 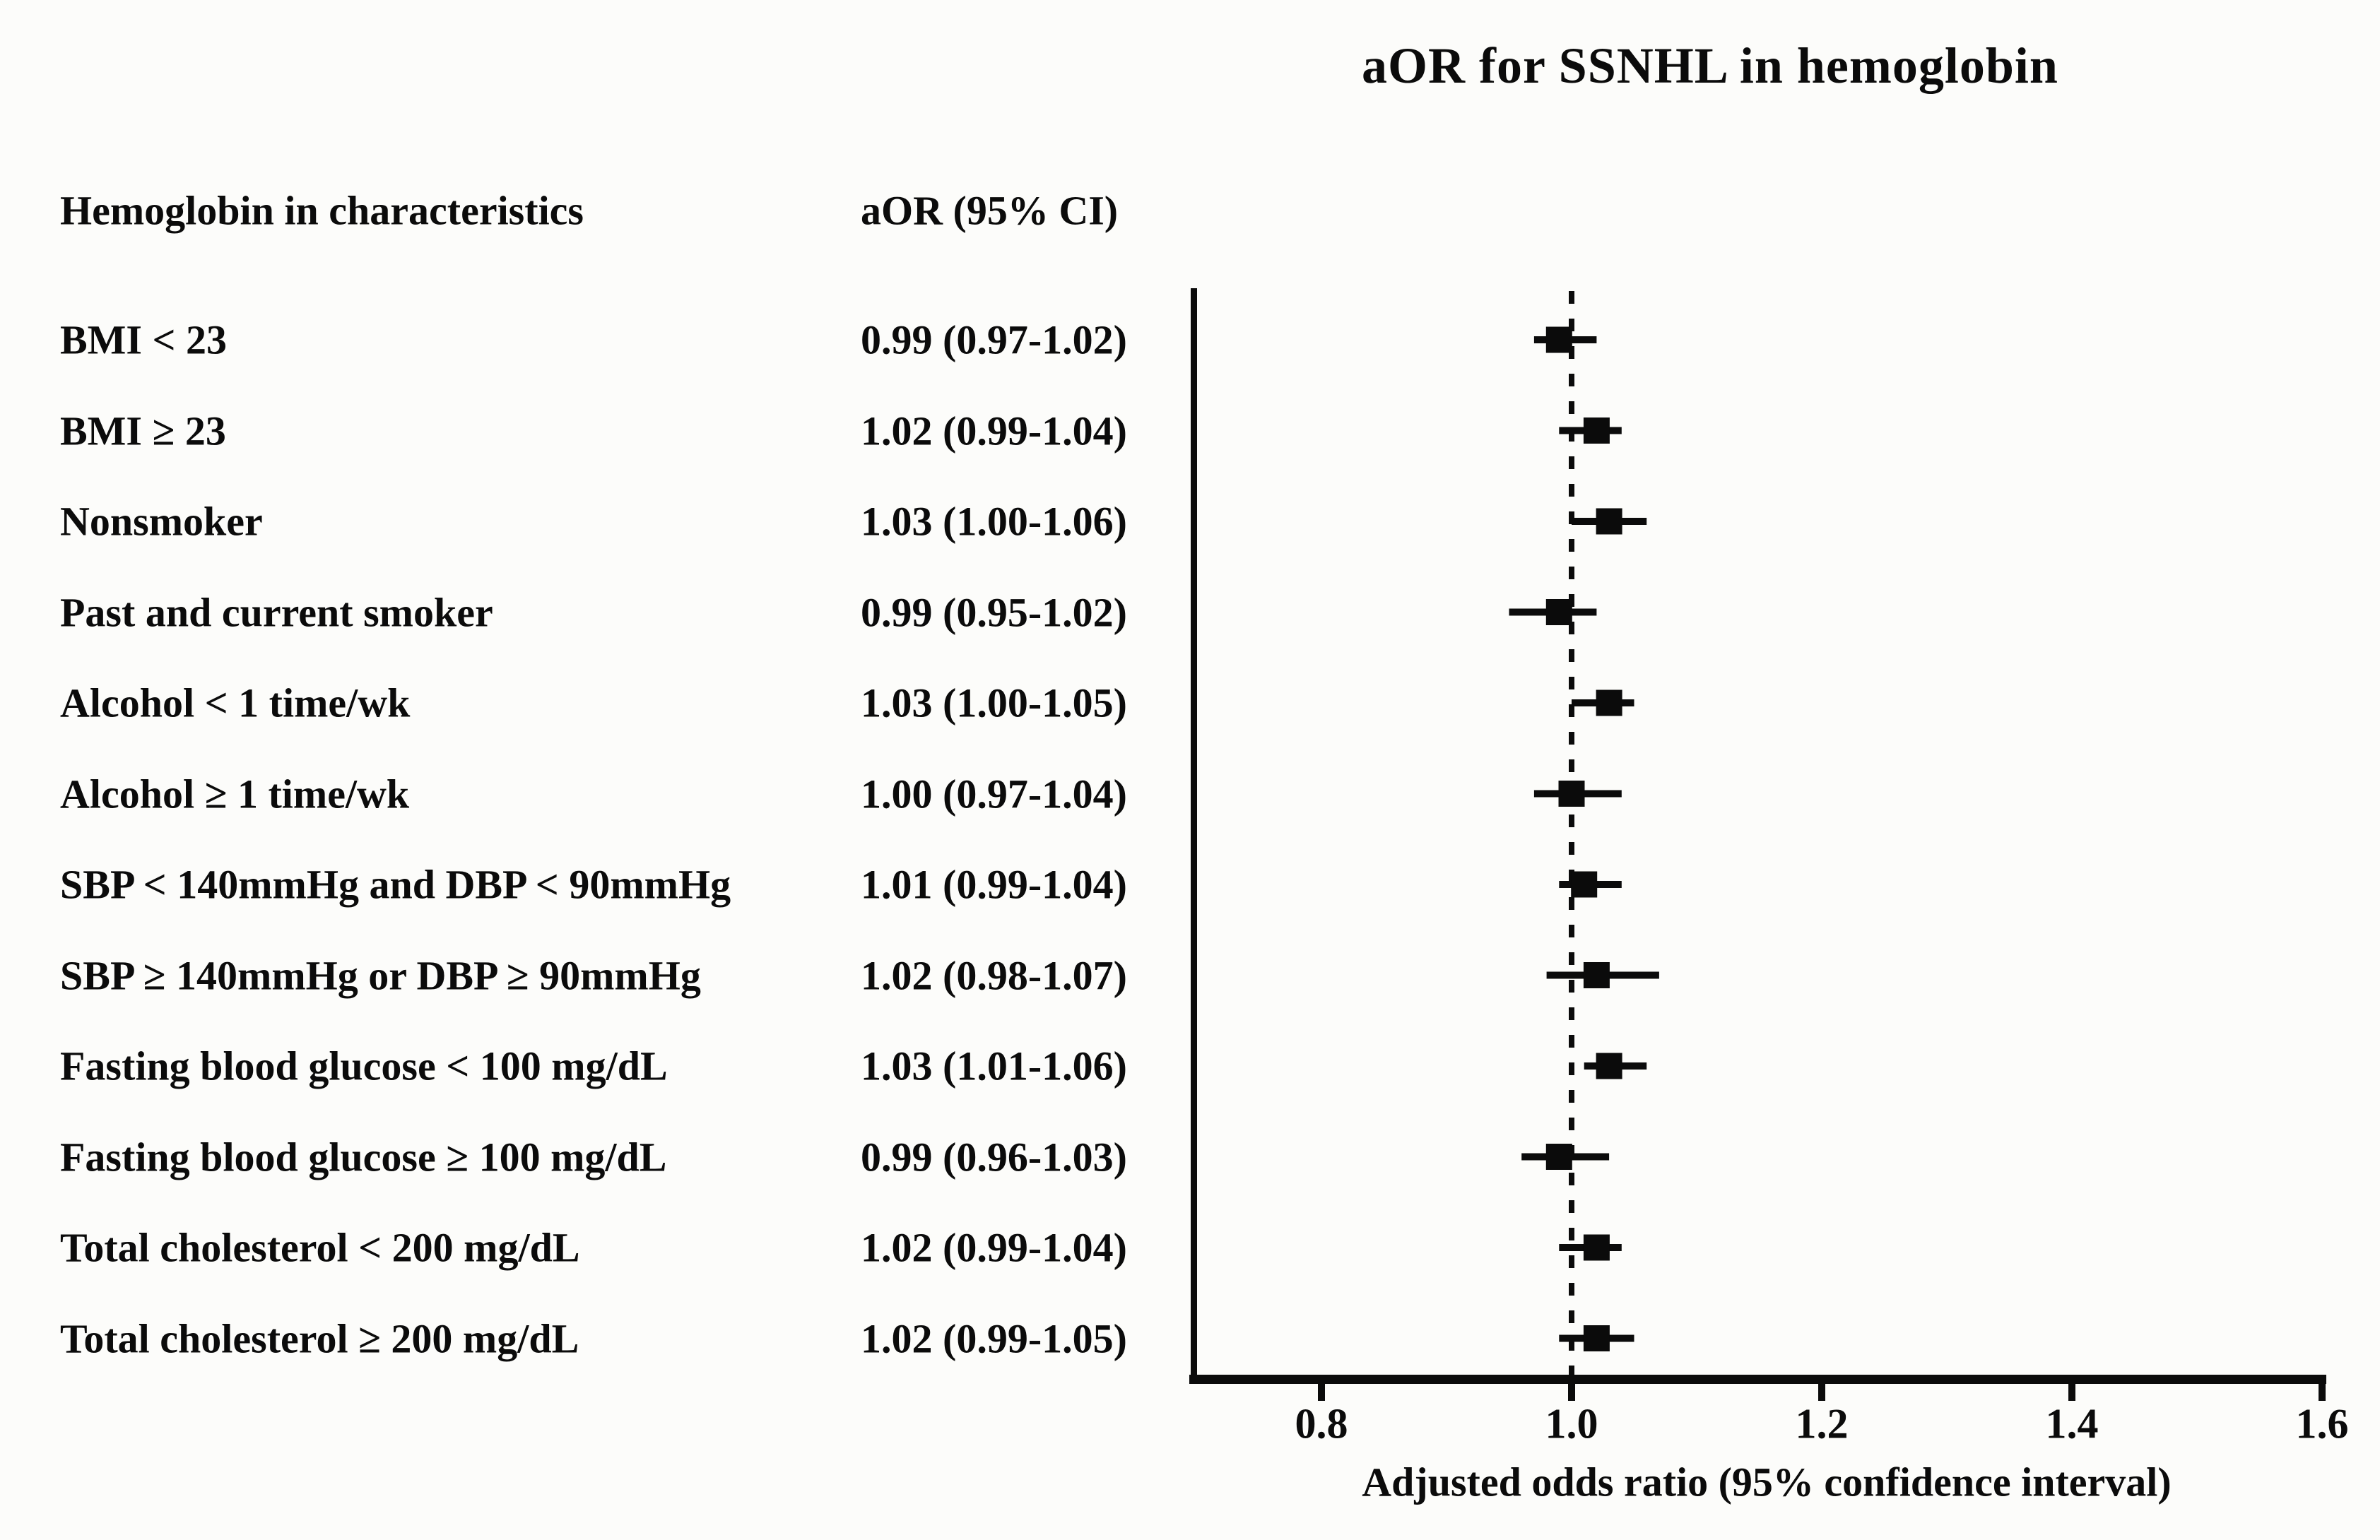 What do you see at coordinates (1822, 1423) in the screenshot?
I see `x-axis-tick-label: 1.2` at bounding box center [1822, 1423].